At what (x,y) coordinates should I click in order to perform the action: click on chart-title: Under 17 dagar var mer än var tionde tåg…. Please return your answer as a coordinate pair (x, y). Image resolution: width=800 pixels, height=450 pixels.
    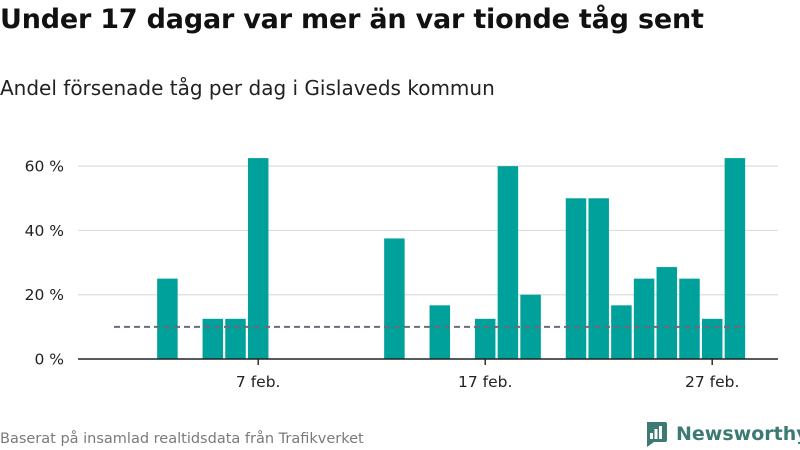
    Looking at the image, I should click on (352, 19).